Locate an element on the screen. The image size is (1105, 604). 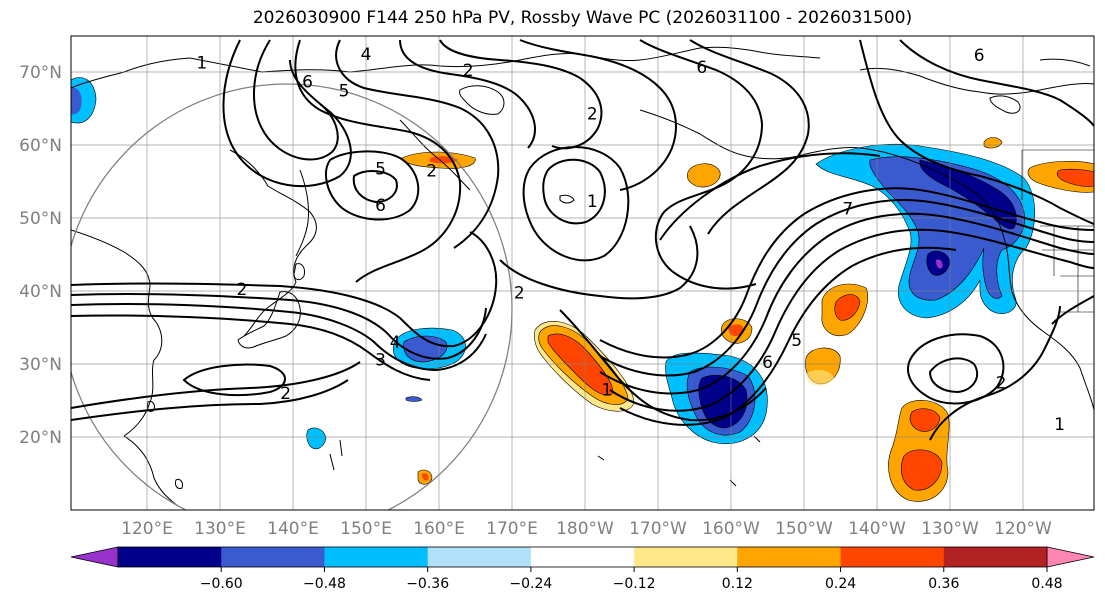
contour-label: 7 is located at coordinates (847, 210).